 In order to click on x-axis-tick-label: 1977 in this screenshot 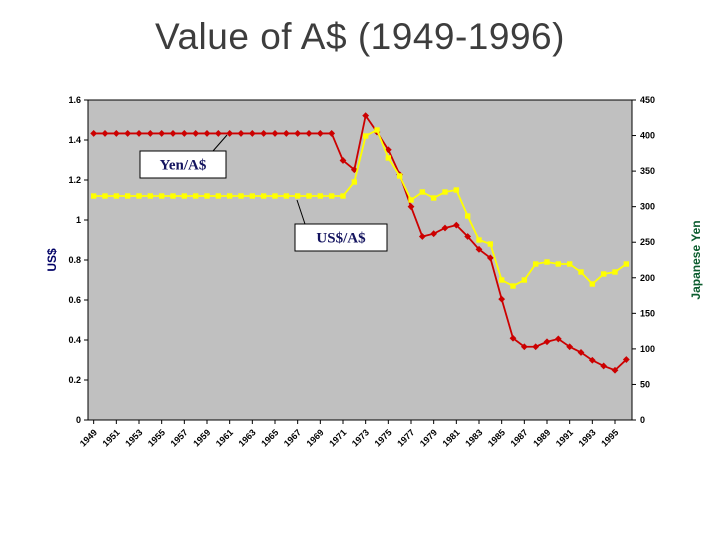, I will do `click(405, 437)`.